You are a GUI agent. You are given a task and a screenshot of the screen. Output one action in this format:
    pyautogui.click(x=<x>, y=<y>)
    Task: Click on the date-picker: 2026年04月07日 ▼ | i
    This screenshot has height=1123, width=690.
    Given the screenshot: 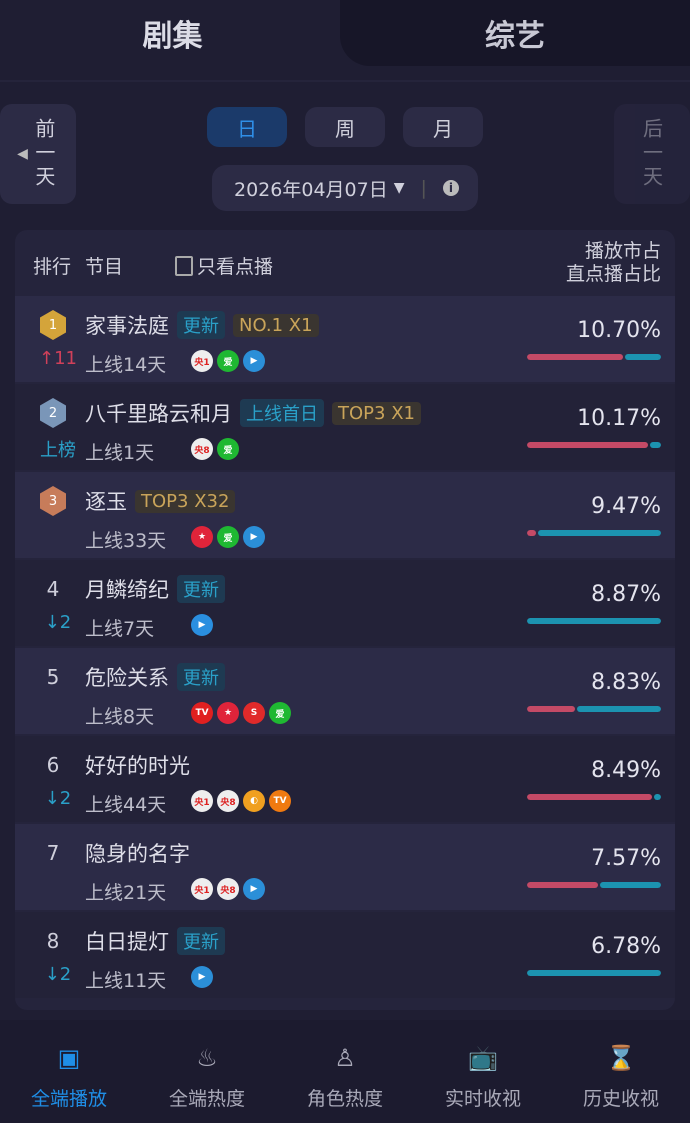 What is the action you would take?
    pyautogui.click(x=345, y=188)
    